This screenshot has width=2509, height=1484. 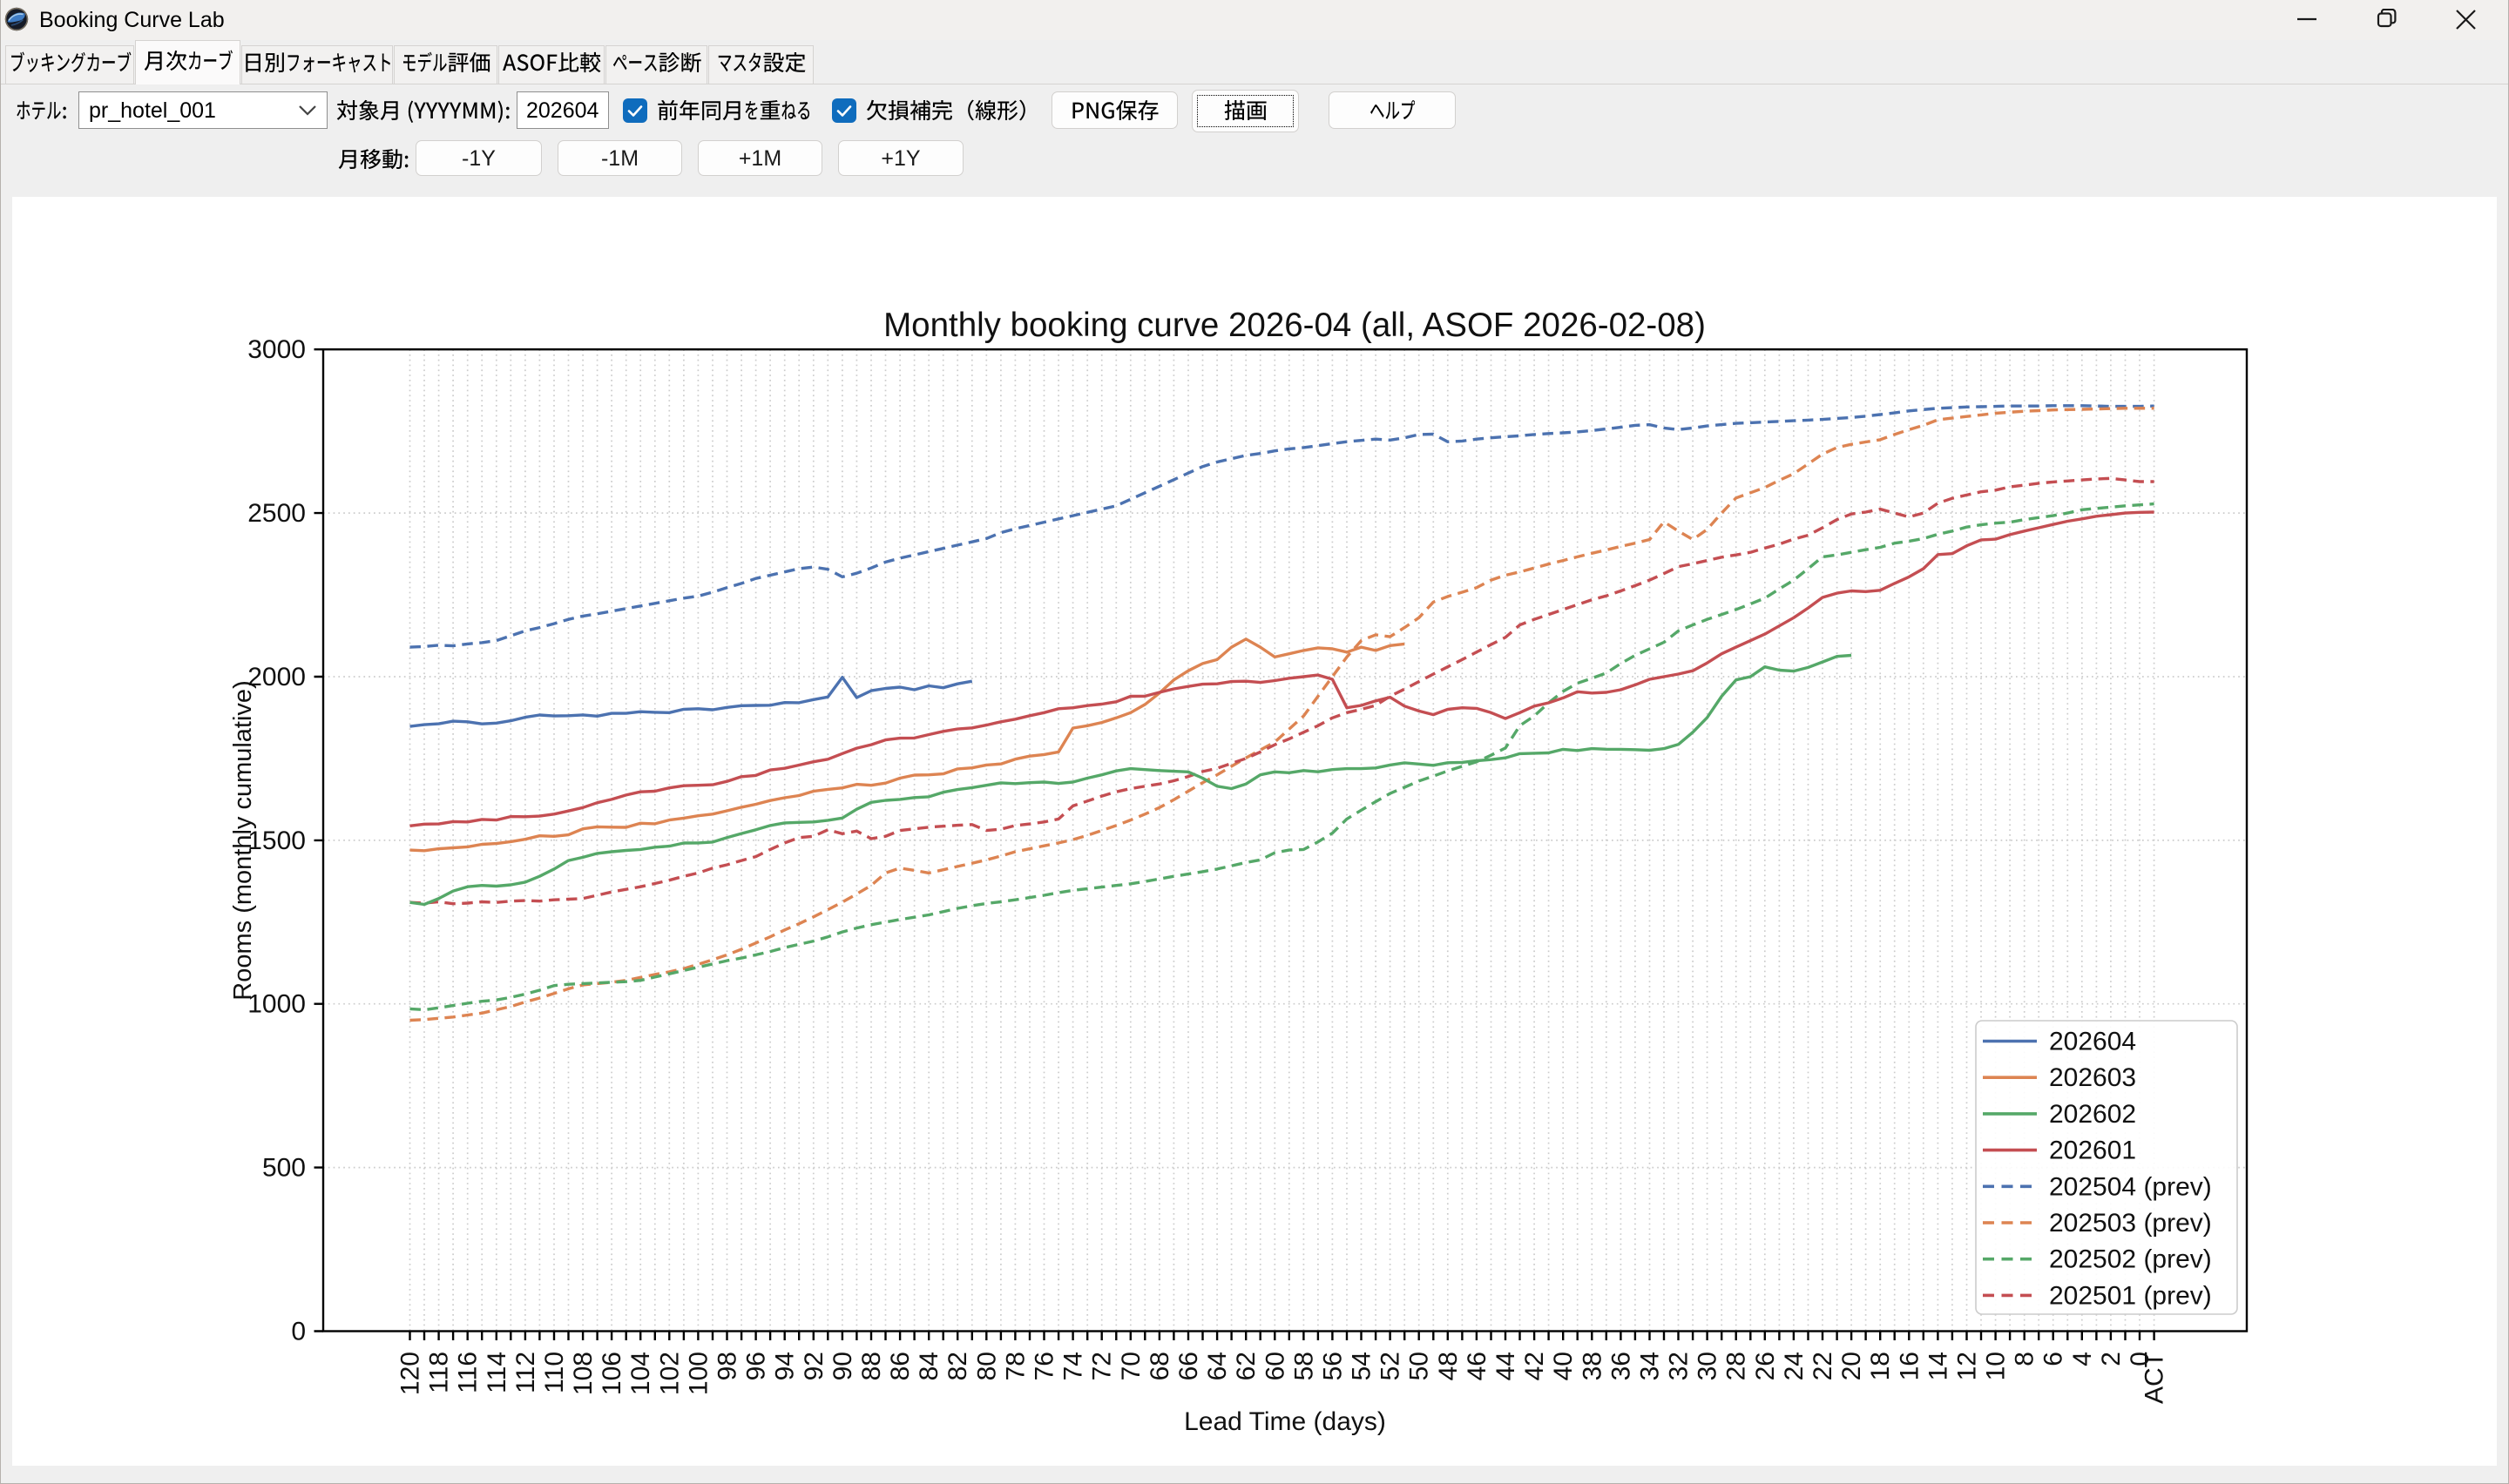 I want to click on svg-text: 72, so click(x=1102, y=1366).